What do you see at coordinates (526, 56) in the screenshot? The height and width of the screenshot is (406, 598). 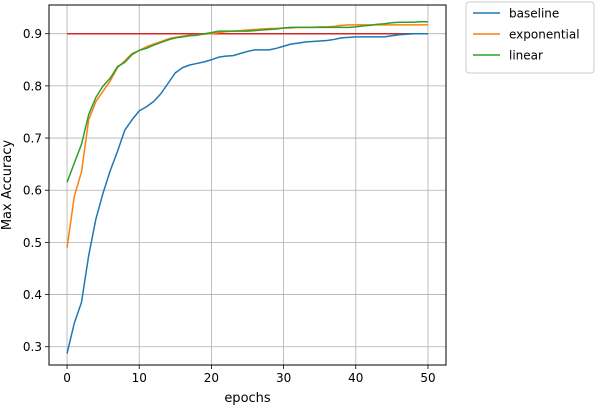 I see `legend-label-linear: linear` at bounding box center [526, 56].